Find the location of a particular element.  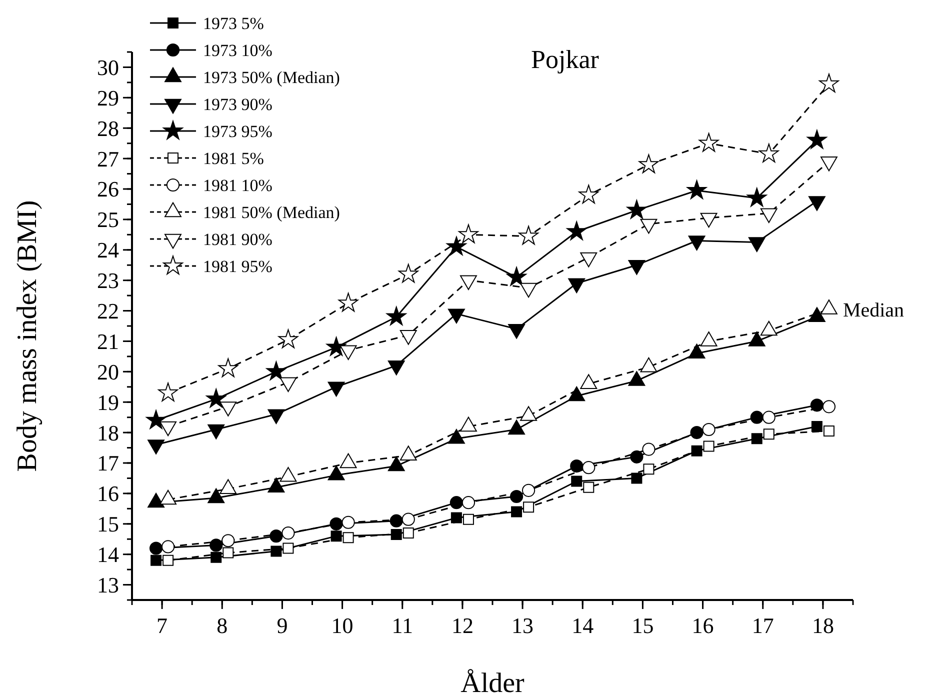

y-tick-label: 26 is located at coordinates (108, 189).